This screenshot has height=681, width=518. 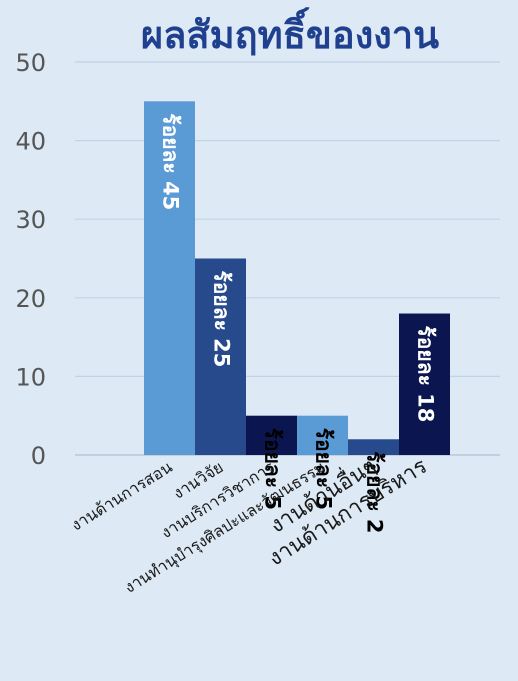 What do you see at coordinates (171, 161) in the screenshot?
I see `data-label: ร้อยละ 45` at bounding box center [171, 161].